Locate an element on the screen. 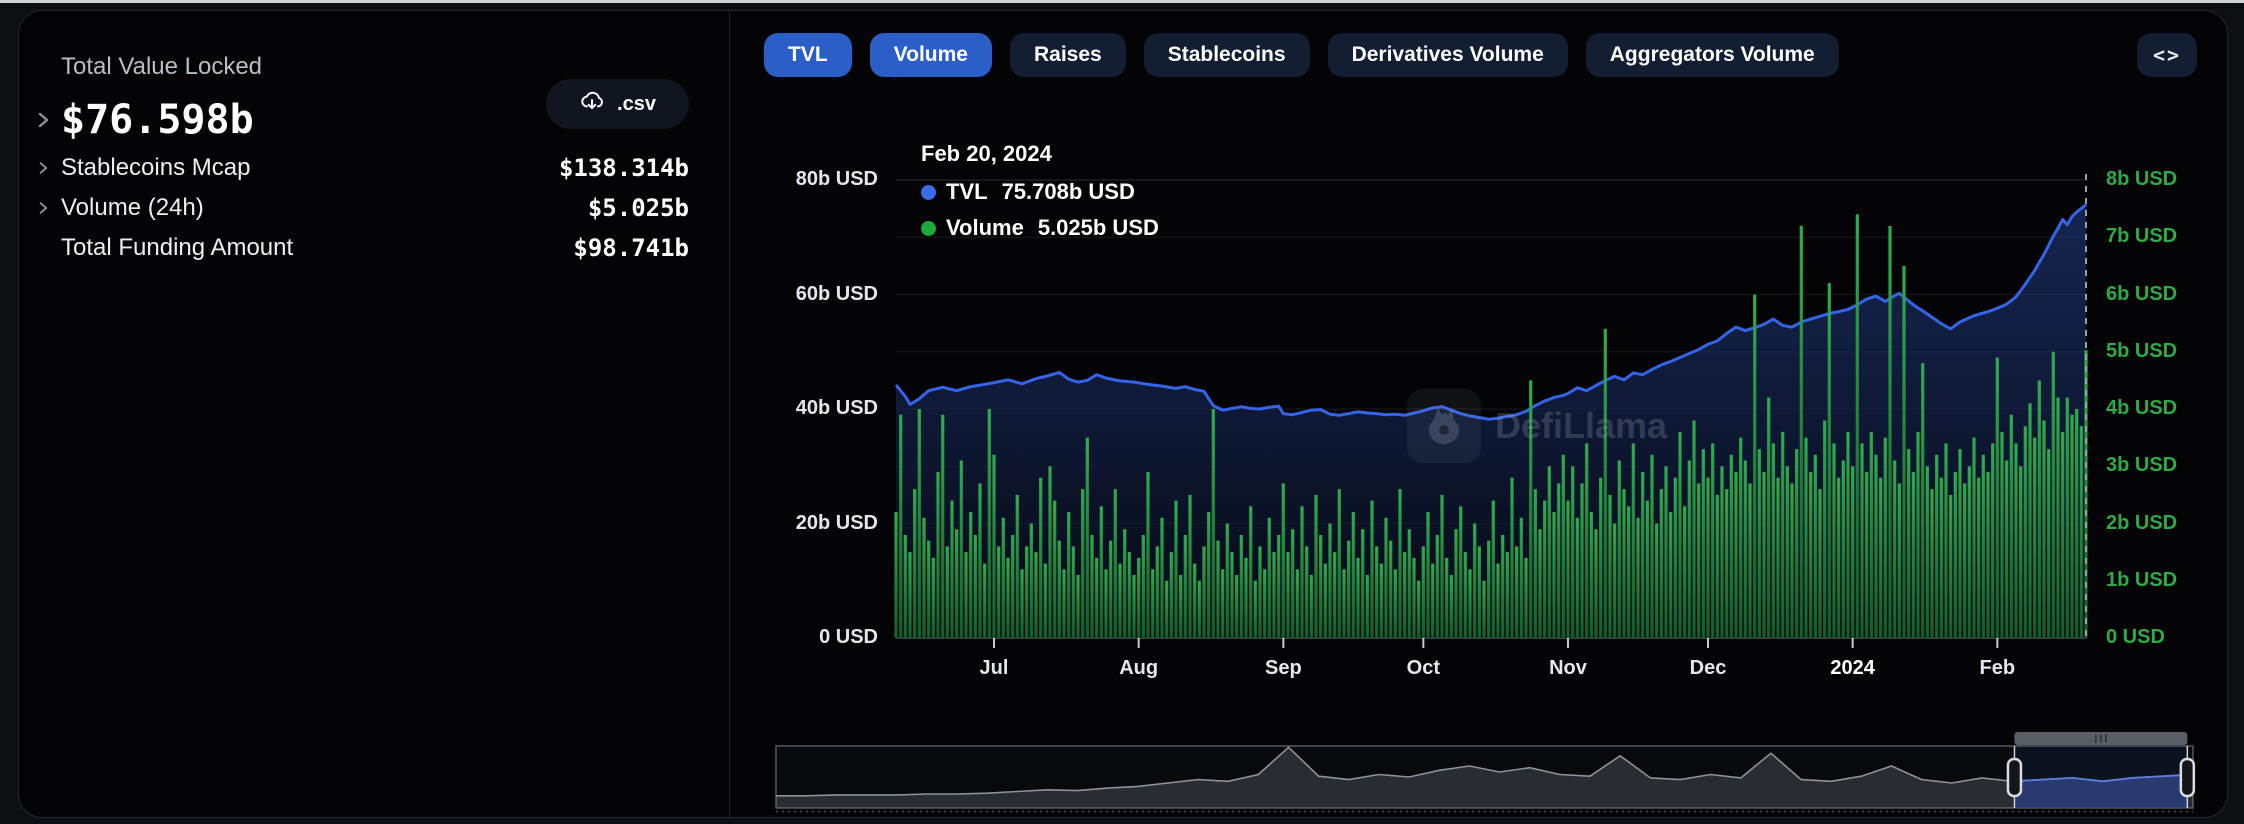 The height and width of the screenshot is (824, 2244). tooltip-row-tvl: TVL 75.708b USD is located at coordinates (1040, 192).